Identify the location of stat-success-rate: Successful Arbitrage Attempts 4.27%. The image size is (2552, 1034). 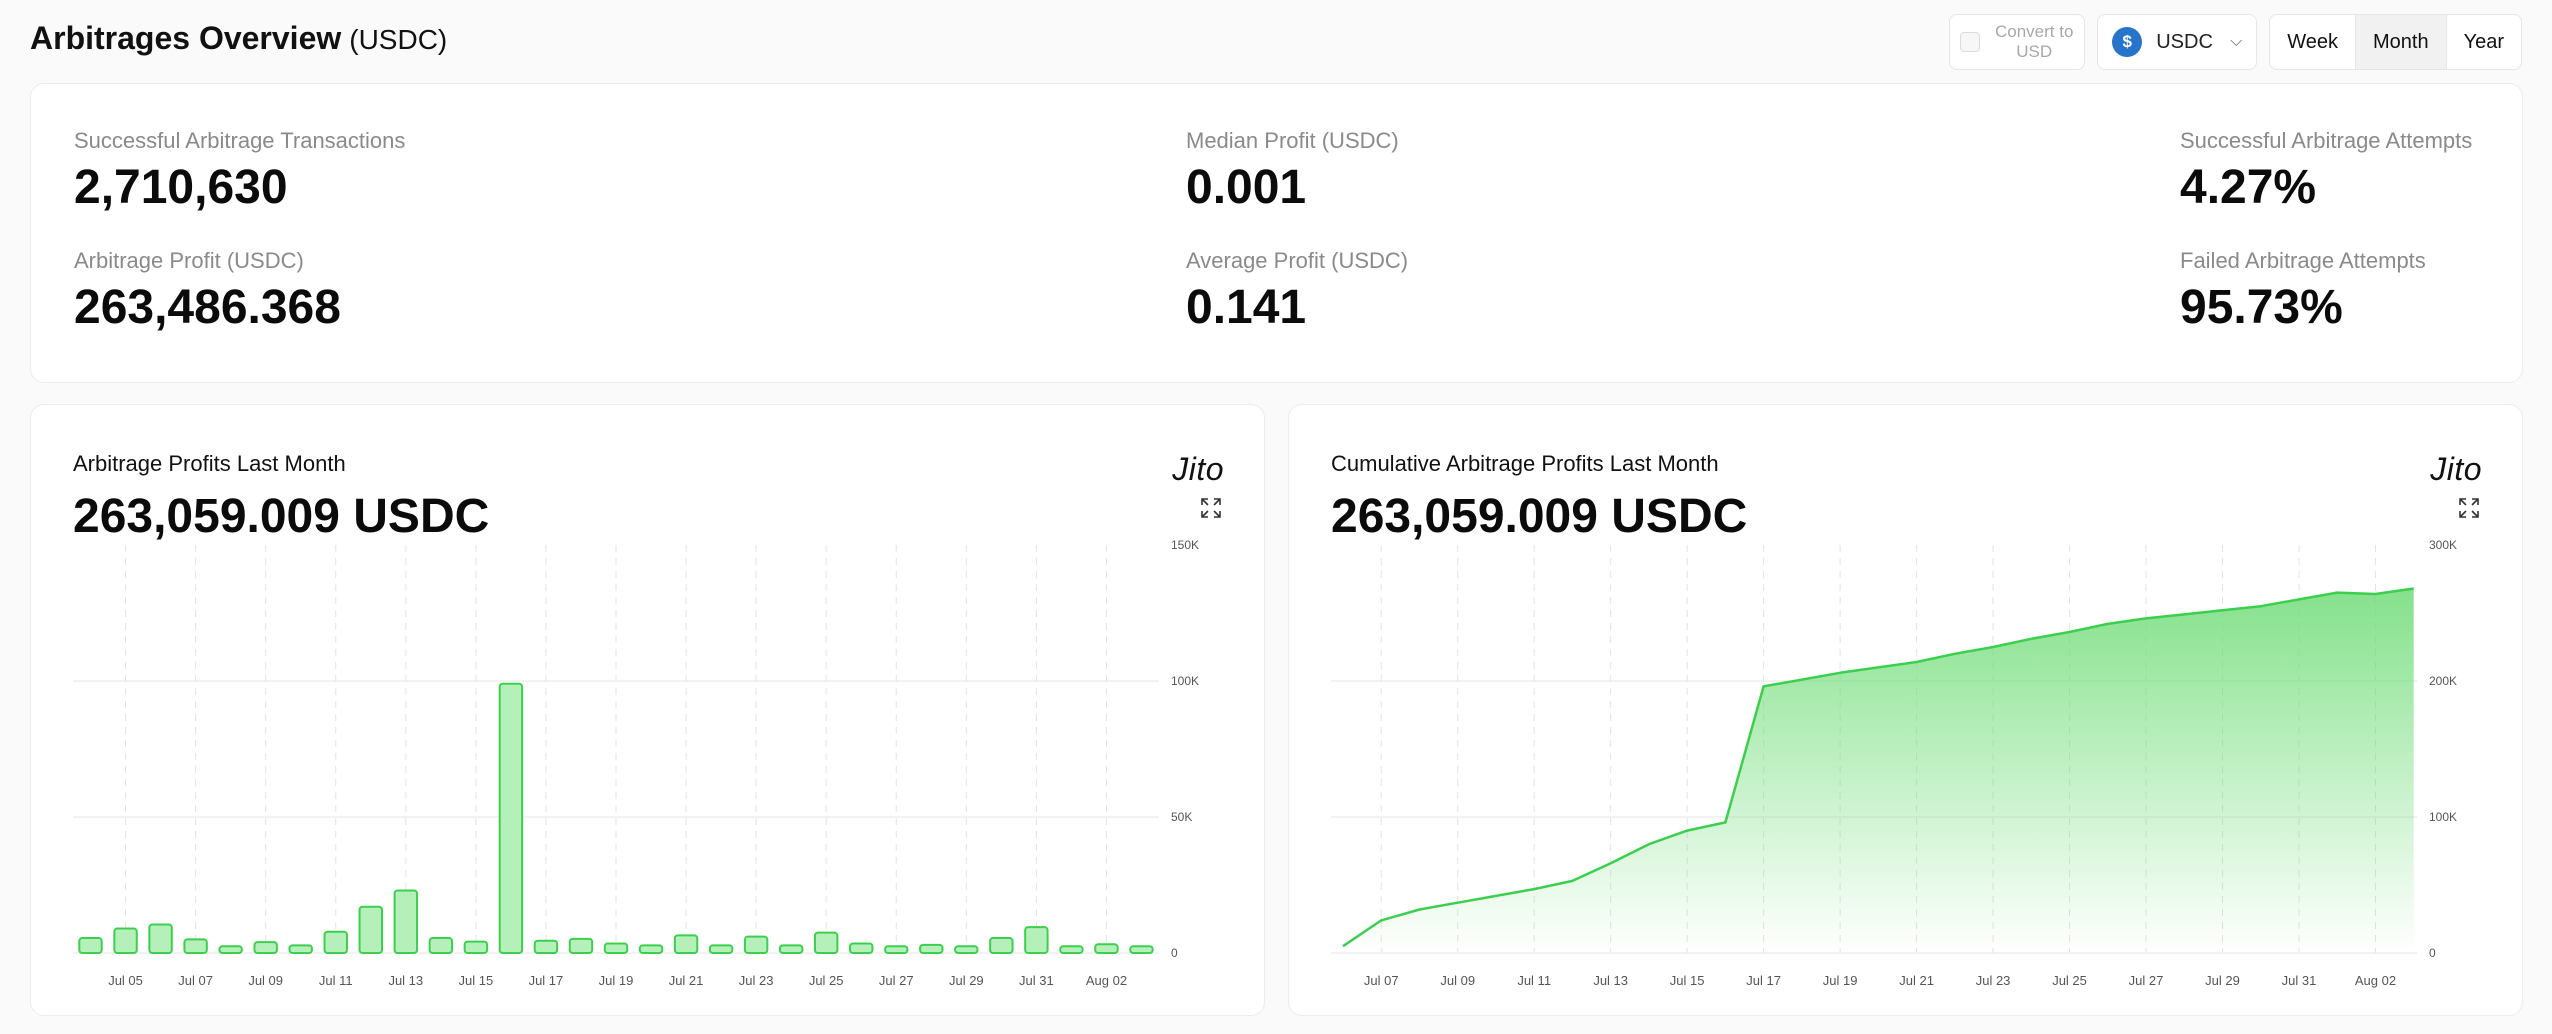
(2326, 171).